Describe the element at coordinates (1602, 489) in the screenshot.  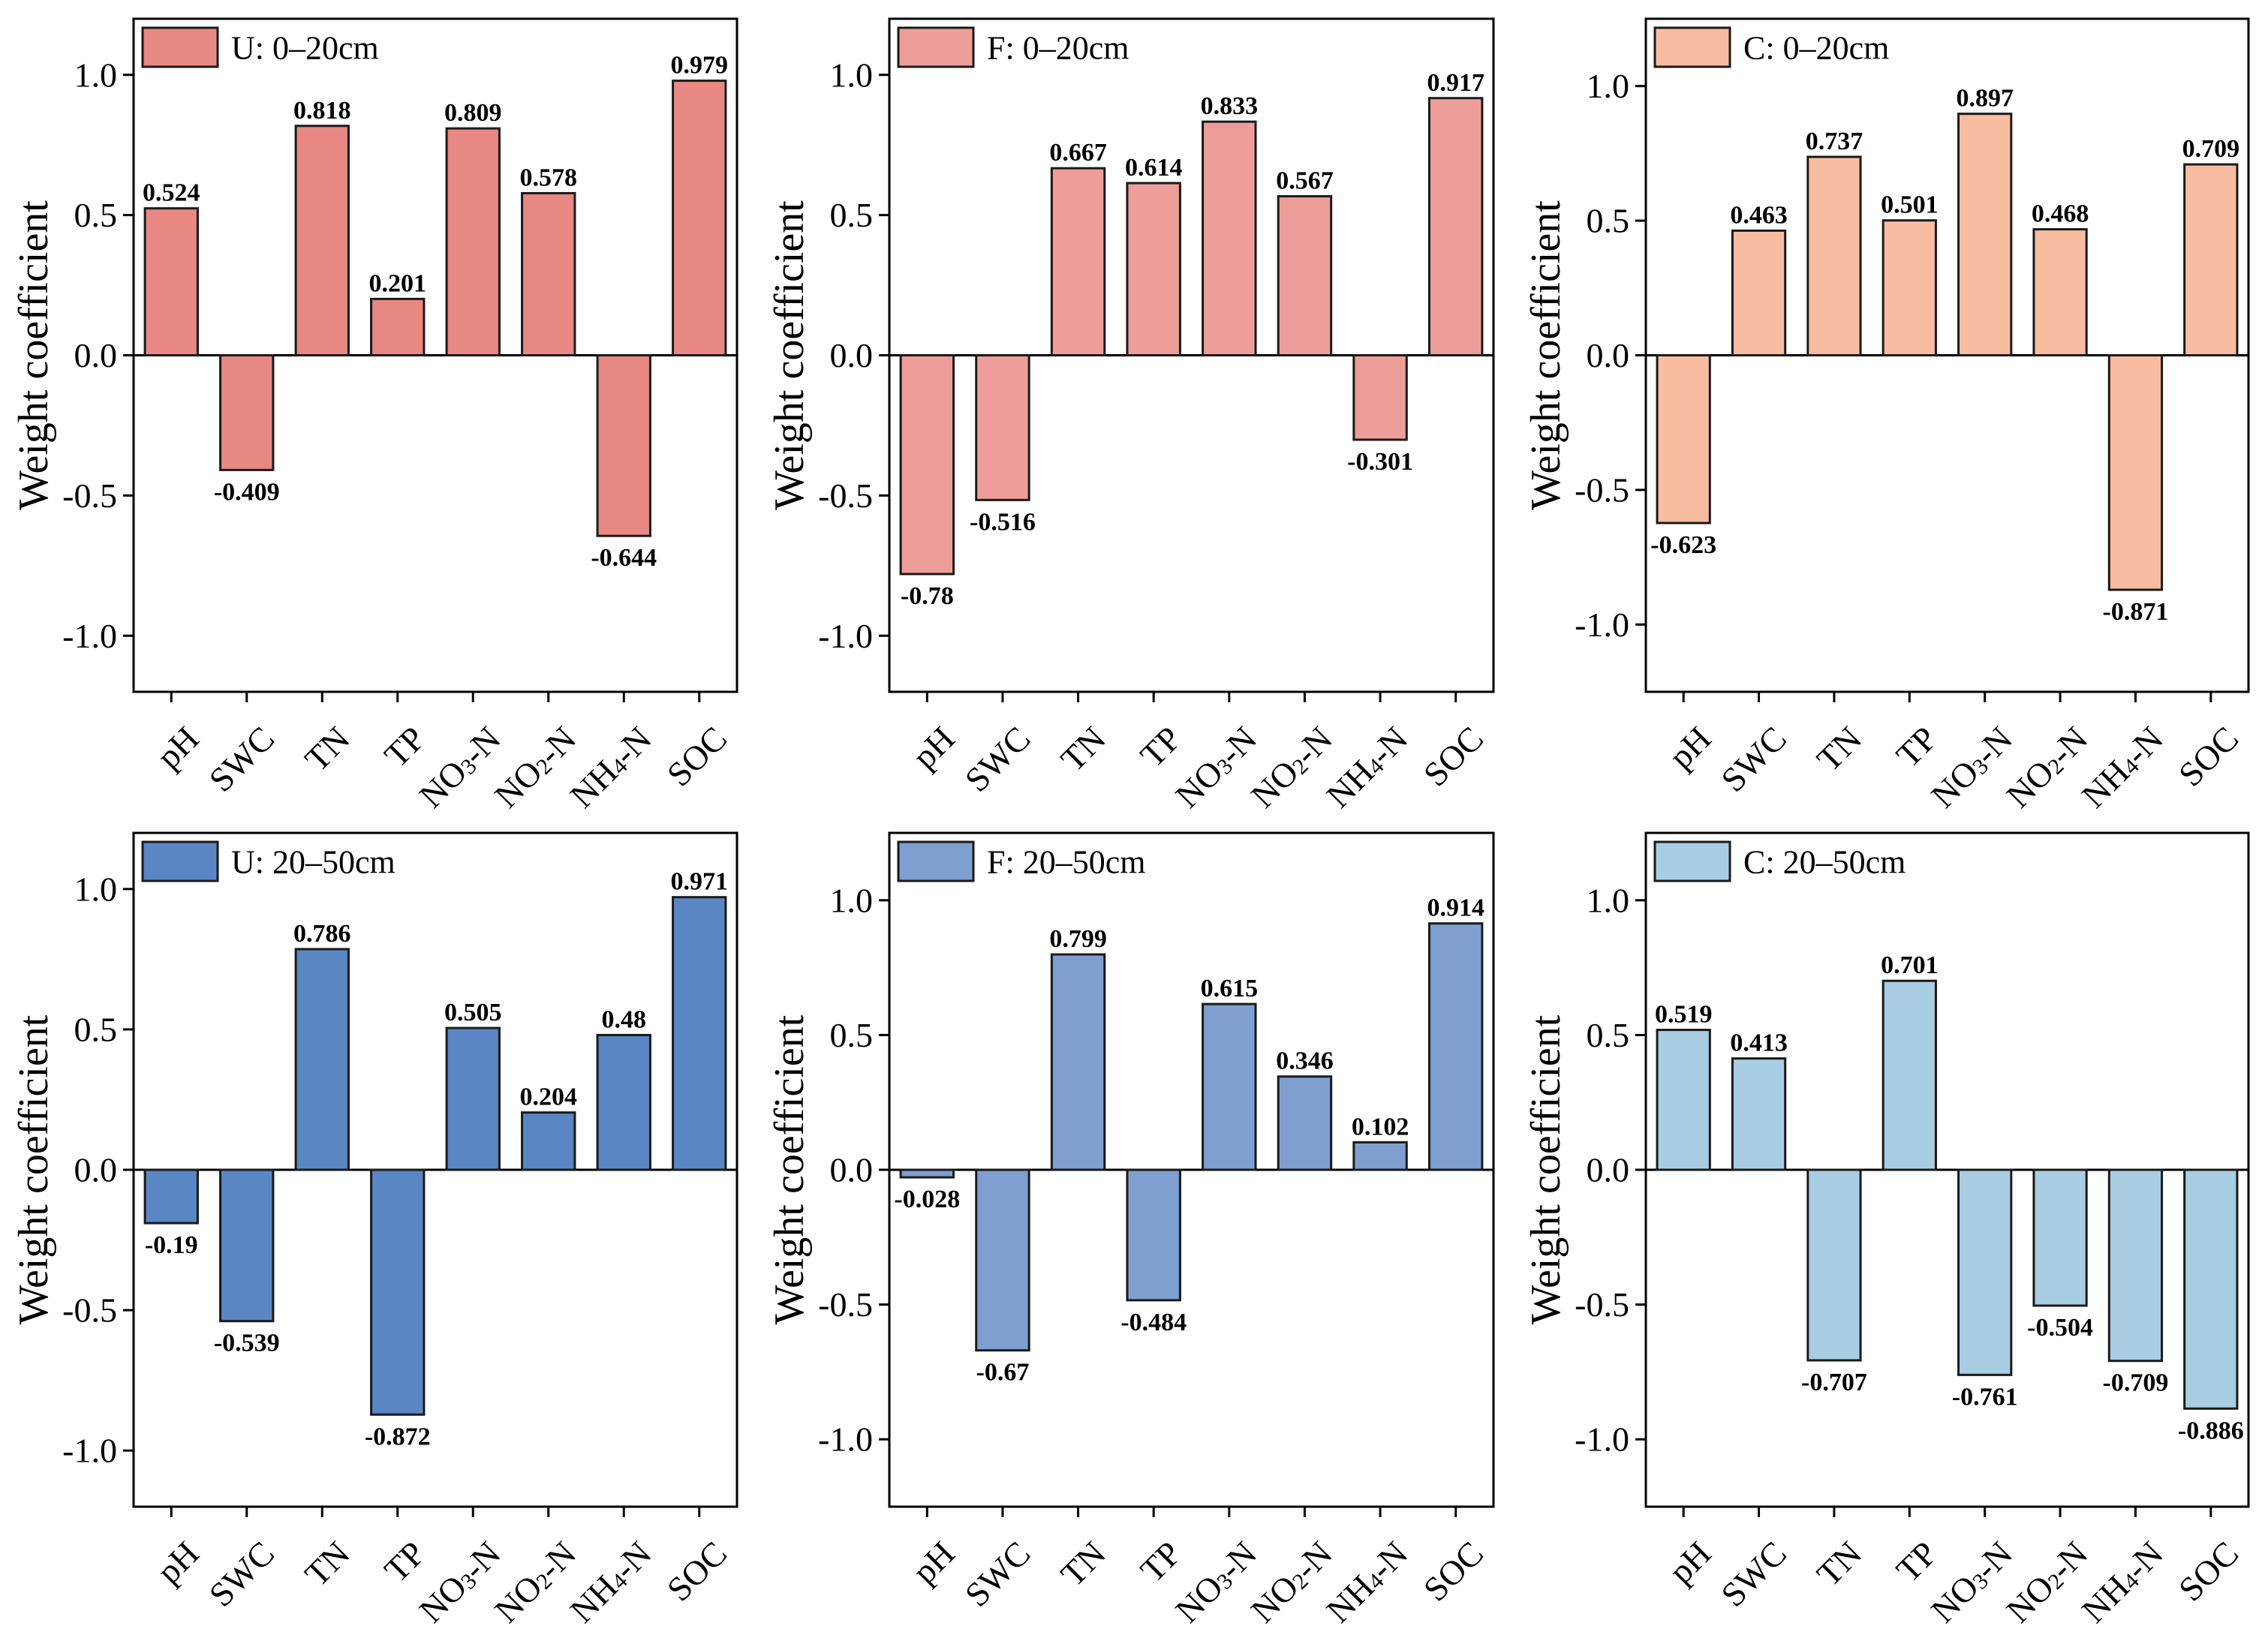
I see `y-tick-label: -0.5` at that location.